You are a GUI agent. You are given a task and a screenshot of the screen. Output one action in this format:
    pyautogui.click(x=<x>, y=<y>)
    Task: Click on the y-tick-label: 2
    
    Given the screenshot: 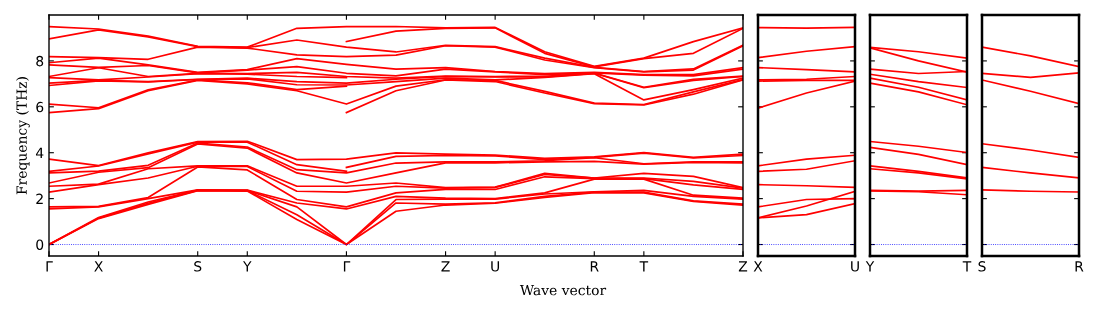 What is the action you would take?
    pyautogui.click(x=39, y=198)
    